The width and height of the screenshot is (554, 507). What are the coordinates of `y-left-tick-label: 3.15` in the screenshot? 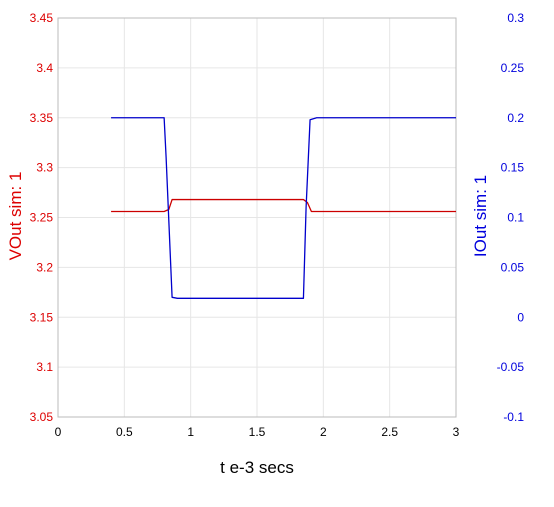 It's located at (42, 317).